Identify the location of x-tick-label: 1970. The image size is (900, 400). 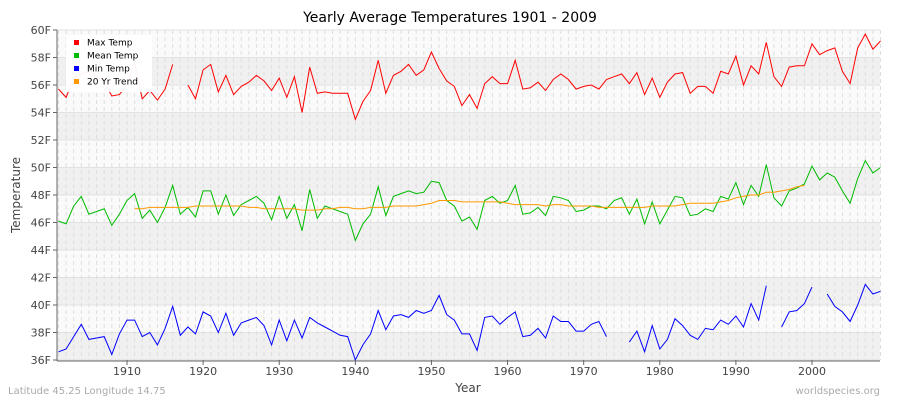
(584, 371).